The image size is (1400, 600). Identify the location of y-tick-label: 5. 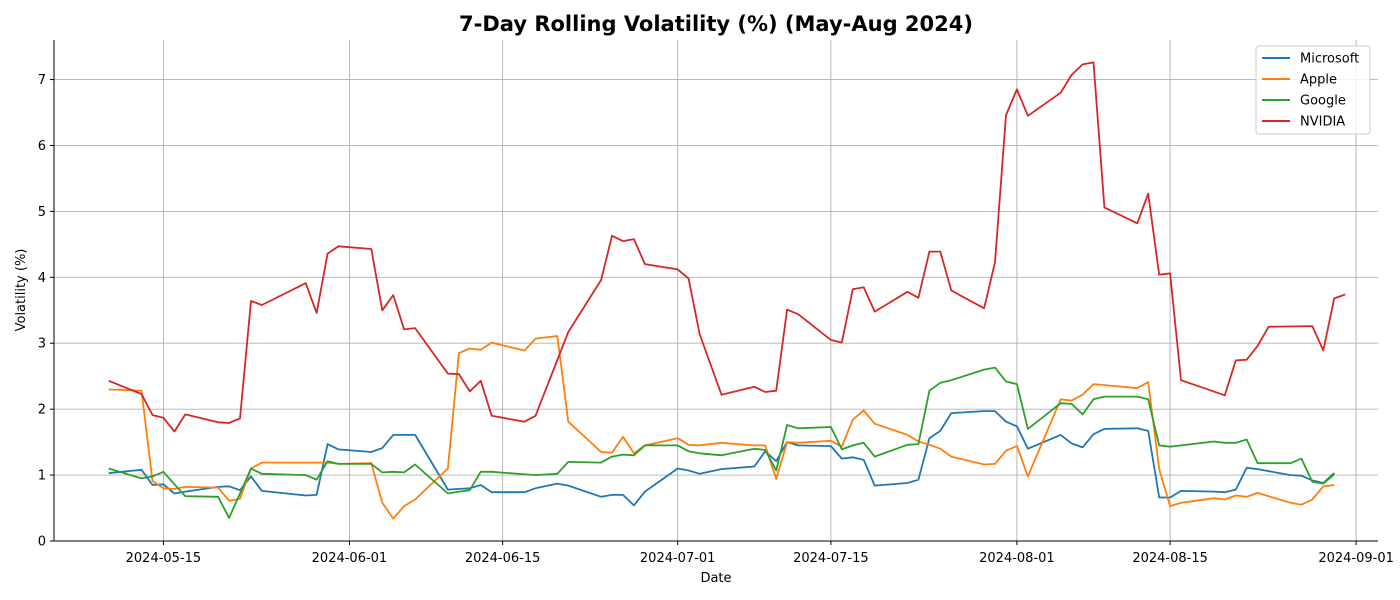
(42, 212).